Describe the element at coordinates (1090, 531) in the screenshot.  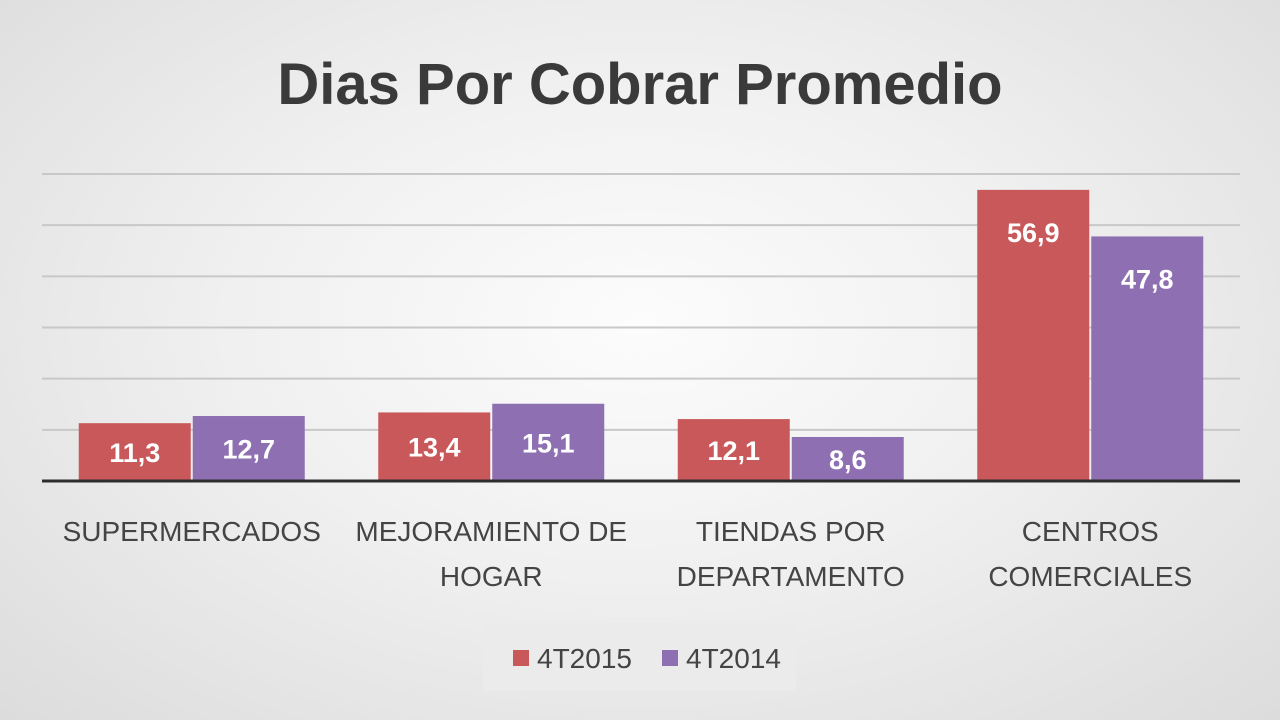
I see `category-label: CENTROS` at that location.